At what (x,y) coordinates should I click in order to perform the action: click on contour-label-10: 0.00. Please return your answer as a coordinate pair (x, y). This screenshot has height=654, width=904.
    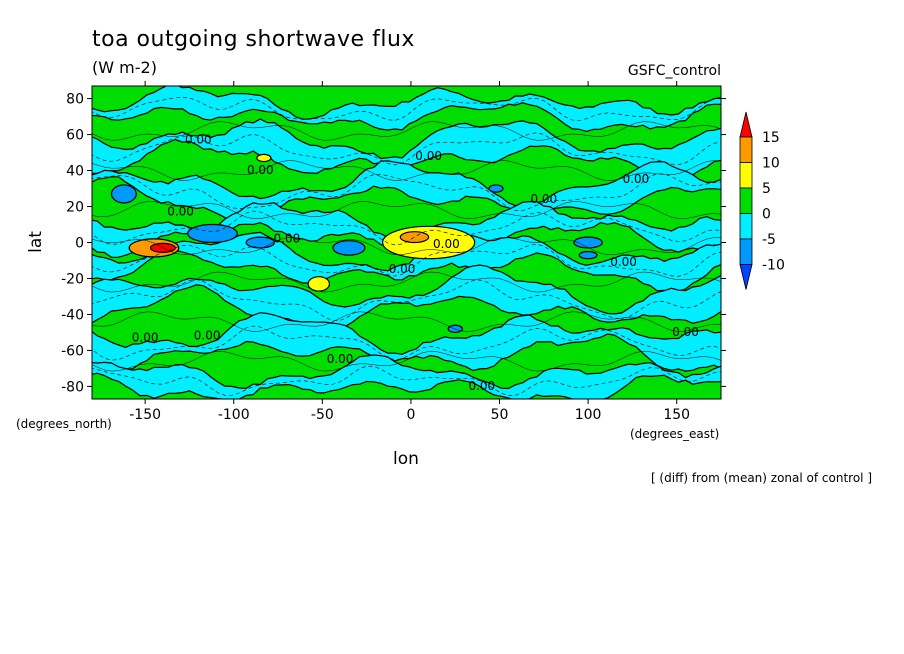
    Looking at the image, I should click on (685, 332).